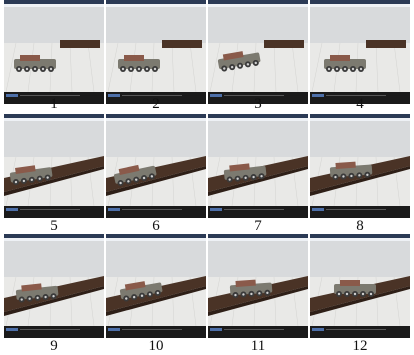  Describe the element at coordinates (258, 104) in the screenshot. I see `frame-label-3: 3` at that location.